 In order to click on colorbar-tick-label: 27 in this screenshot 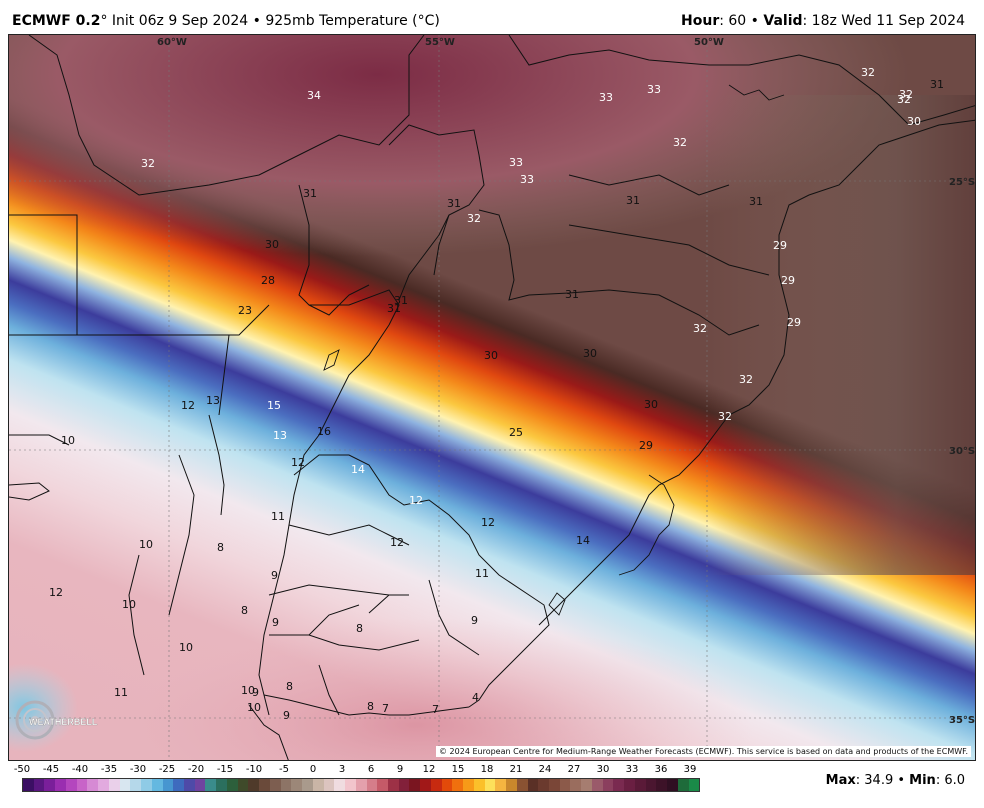, I will do `click(574, 769)`.